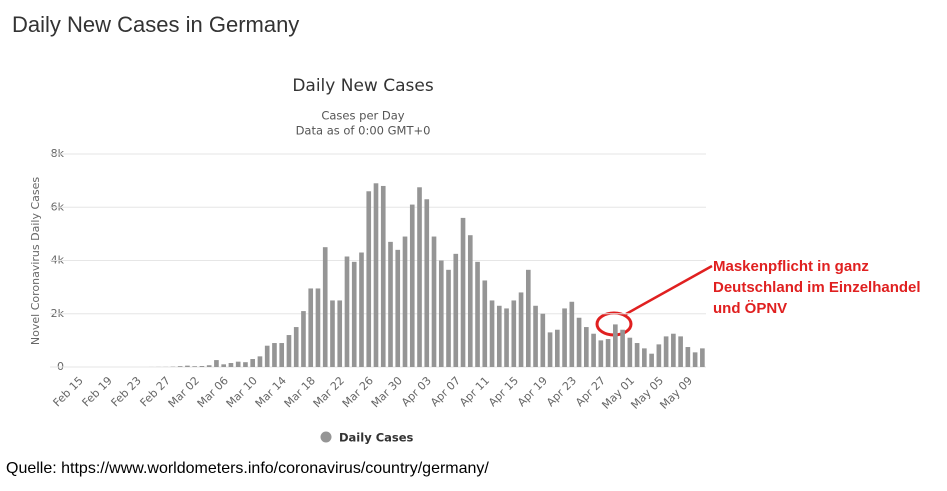 This screenshot has width=947, height=491. I want to click on chart-title: Daily New Cases, so click(363, 86).